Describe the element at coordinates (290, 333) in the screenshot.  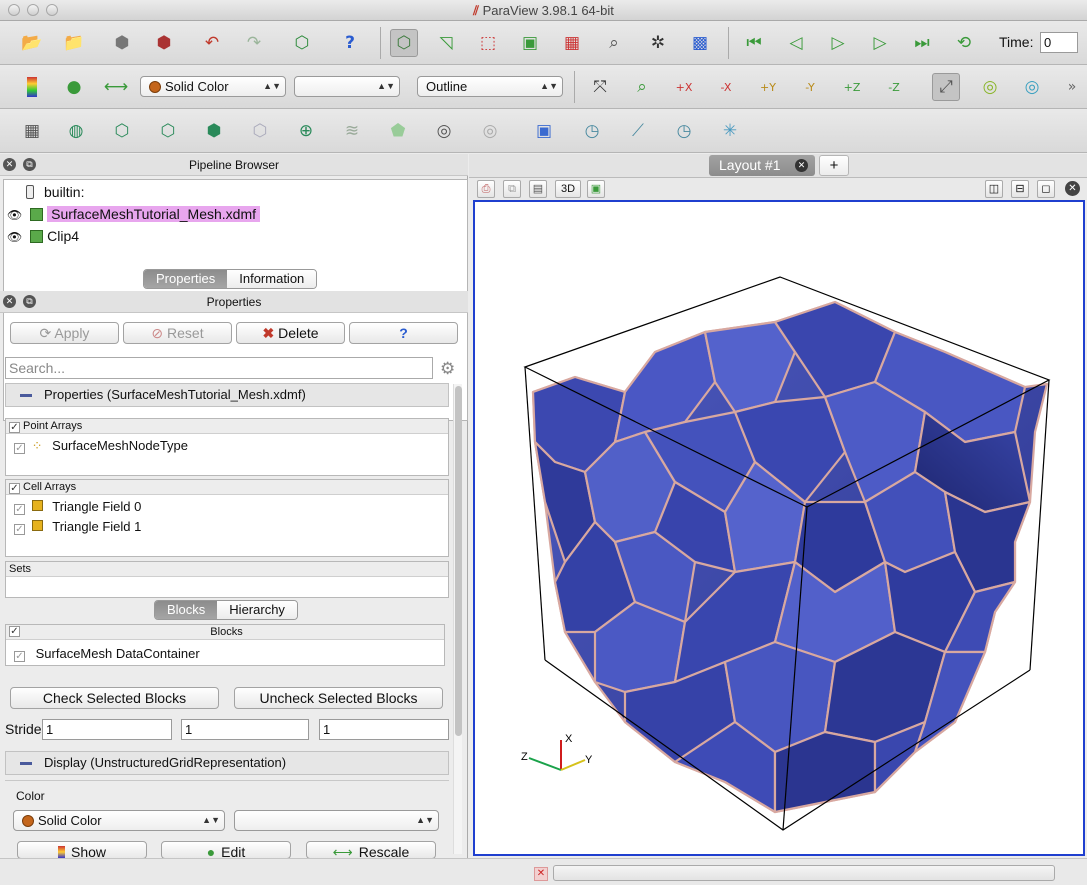
I see `delete-button: ✖ Delete` at that location.